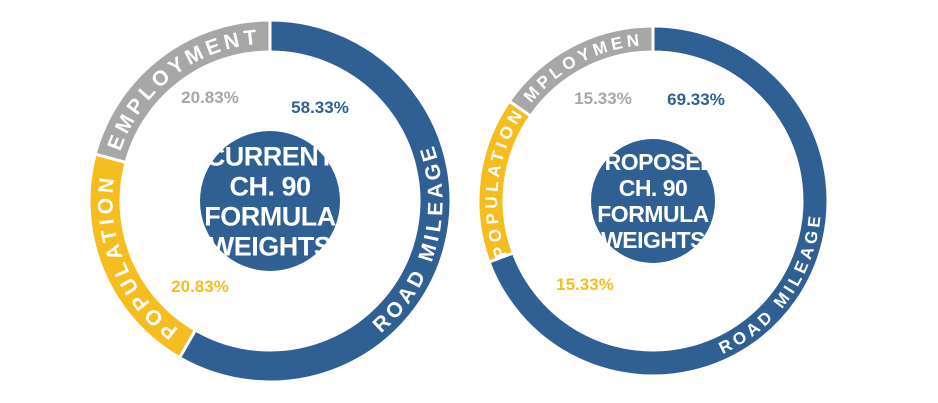 The image size is (938, 403). Describe the element at coordinates (320, 107) in the screenshot. I see `road-mileage-percent: 58.33%` at that location.